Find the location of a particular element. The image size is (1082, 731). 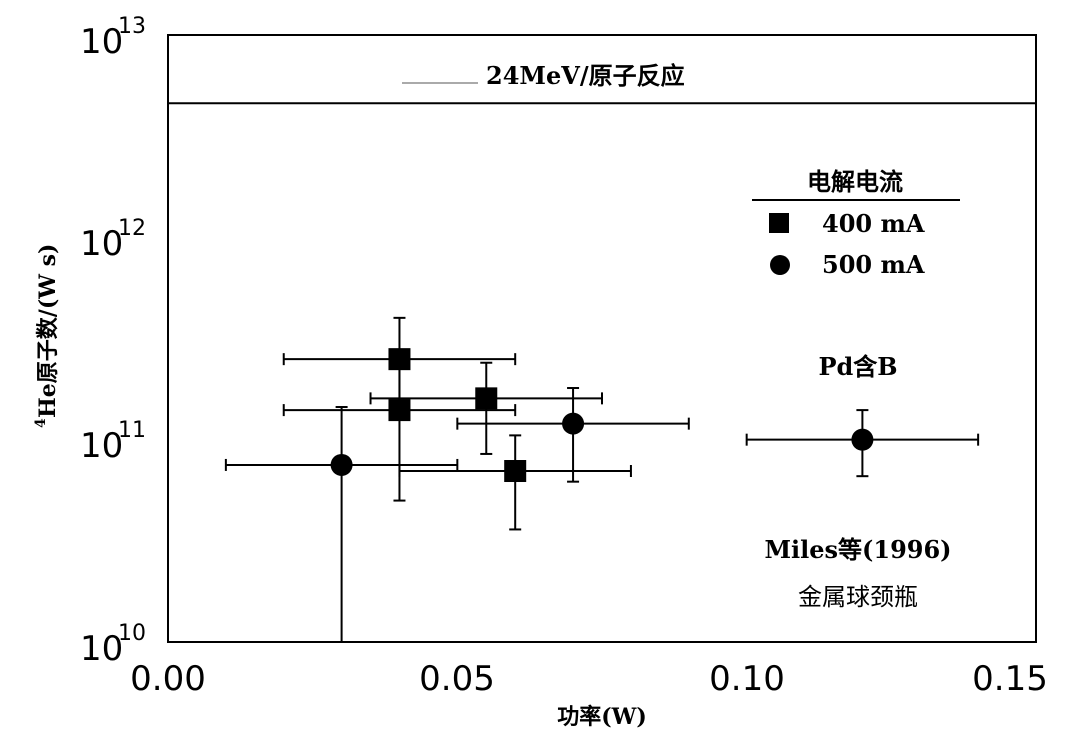

y-axis-label-superscript: 4 is located at coordinates (41, 423).